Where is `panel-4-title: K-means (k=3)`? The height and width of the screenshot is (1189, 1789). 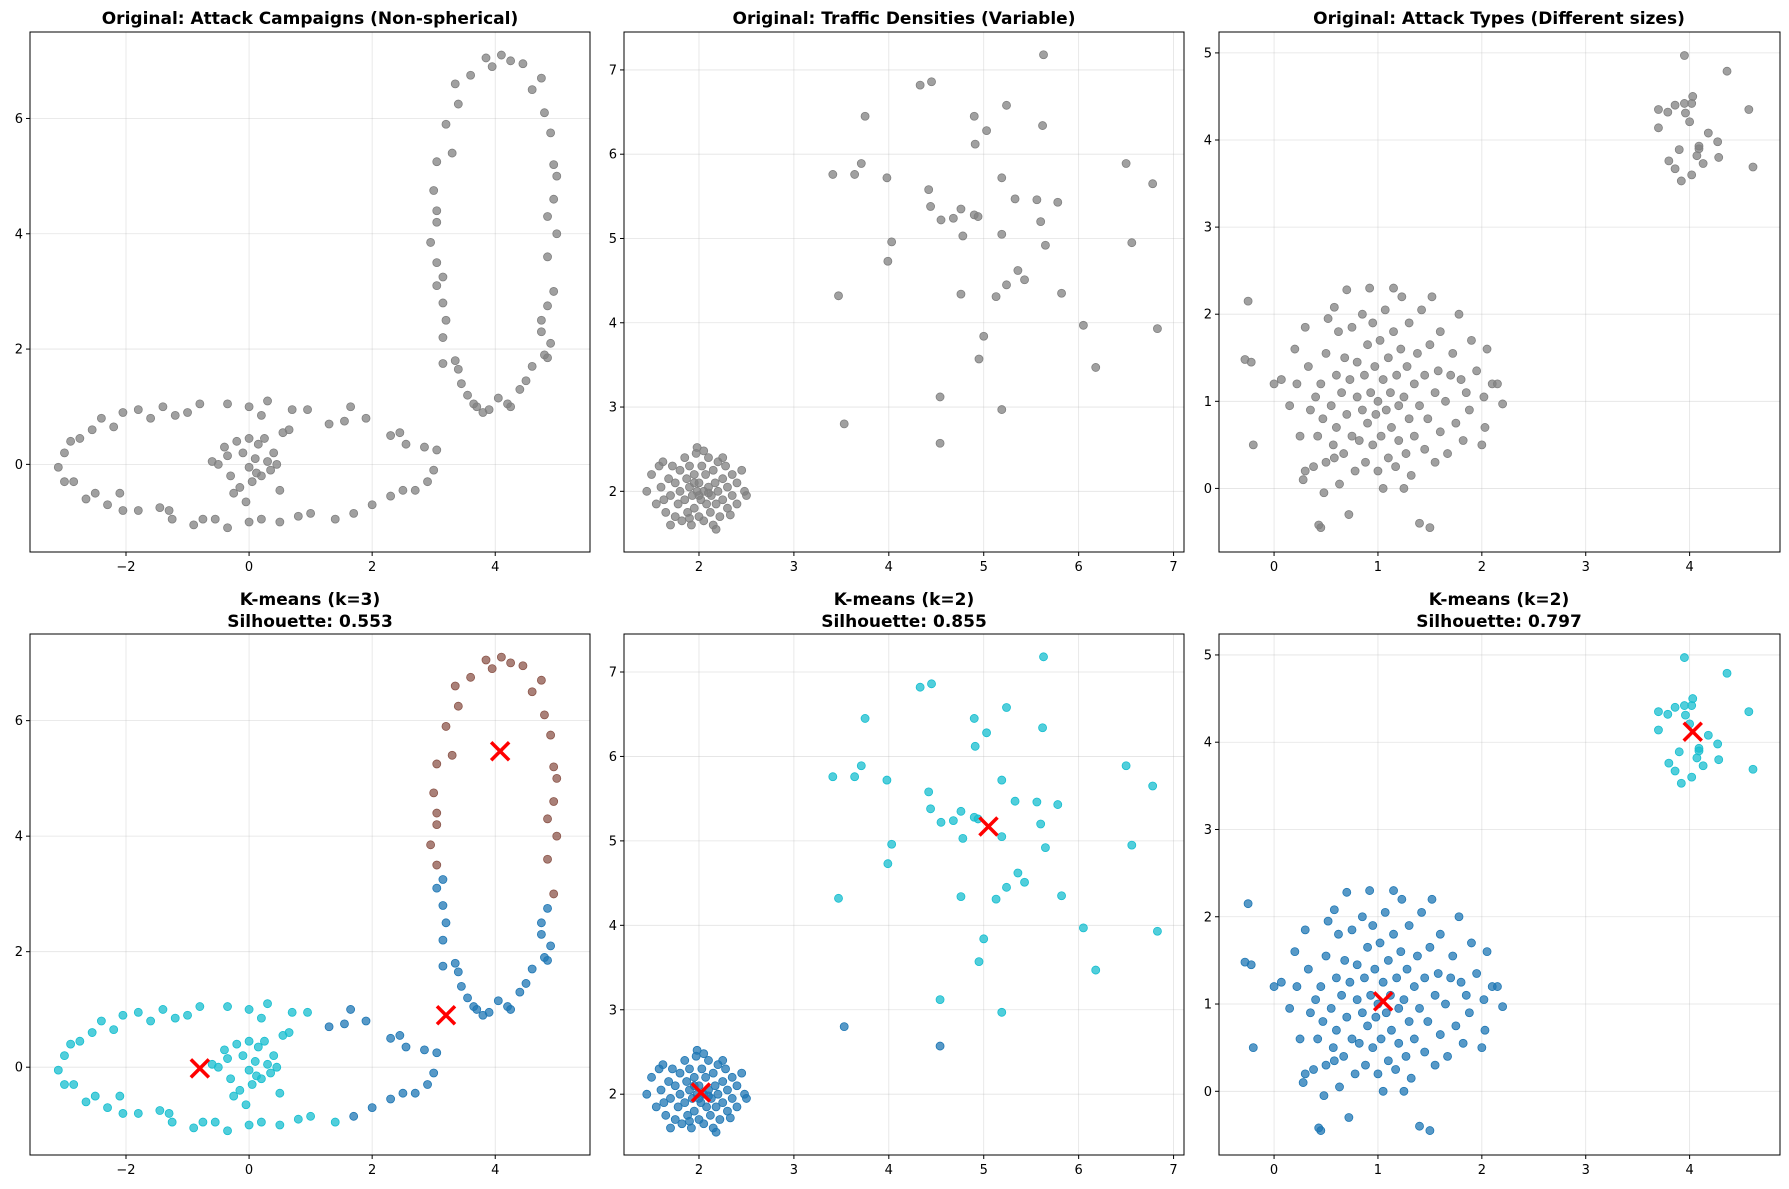 panel-4-title: K-means (k=3) is located at coordinates (310, 600).